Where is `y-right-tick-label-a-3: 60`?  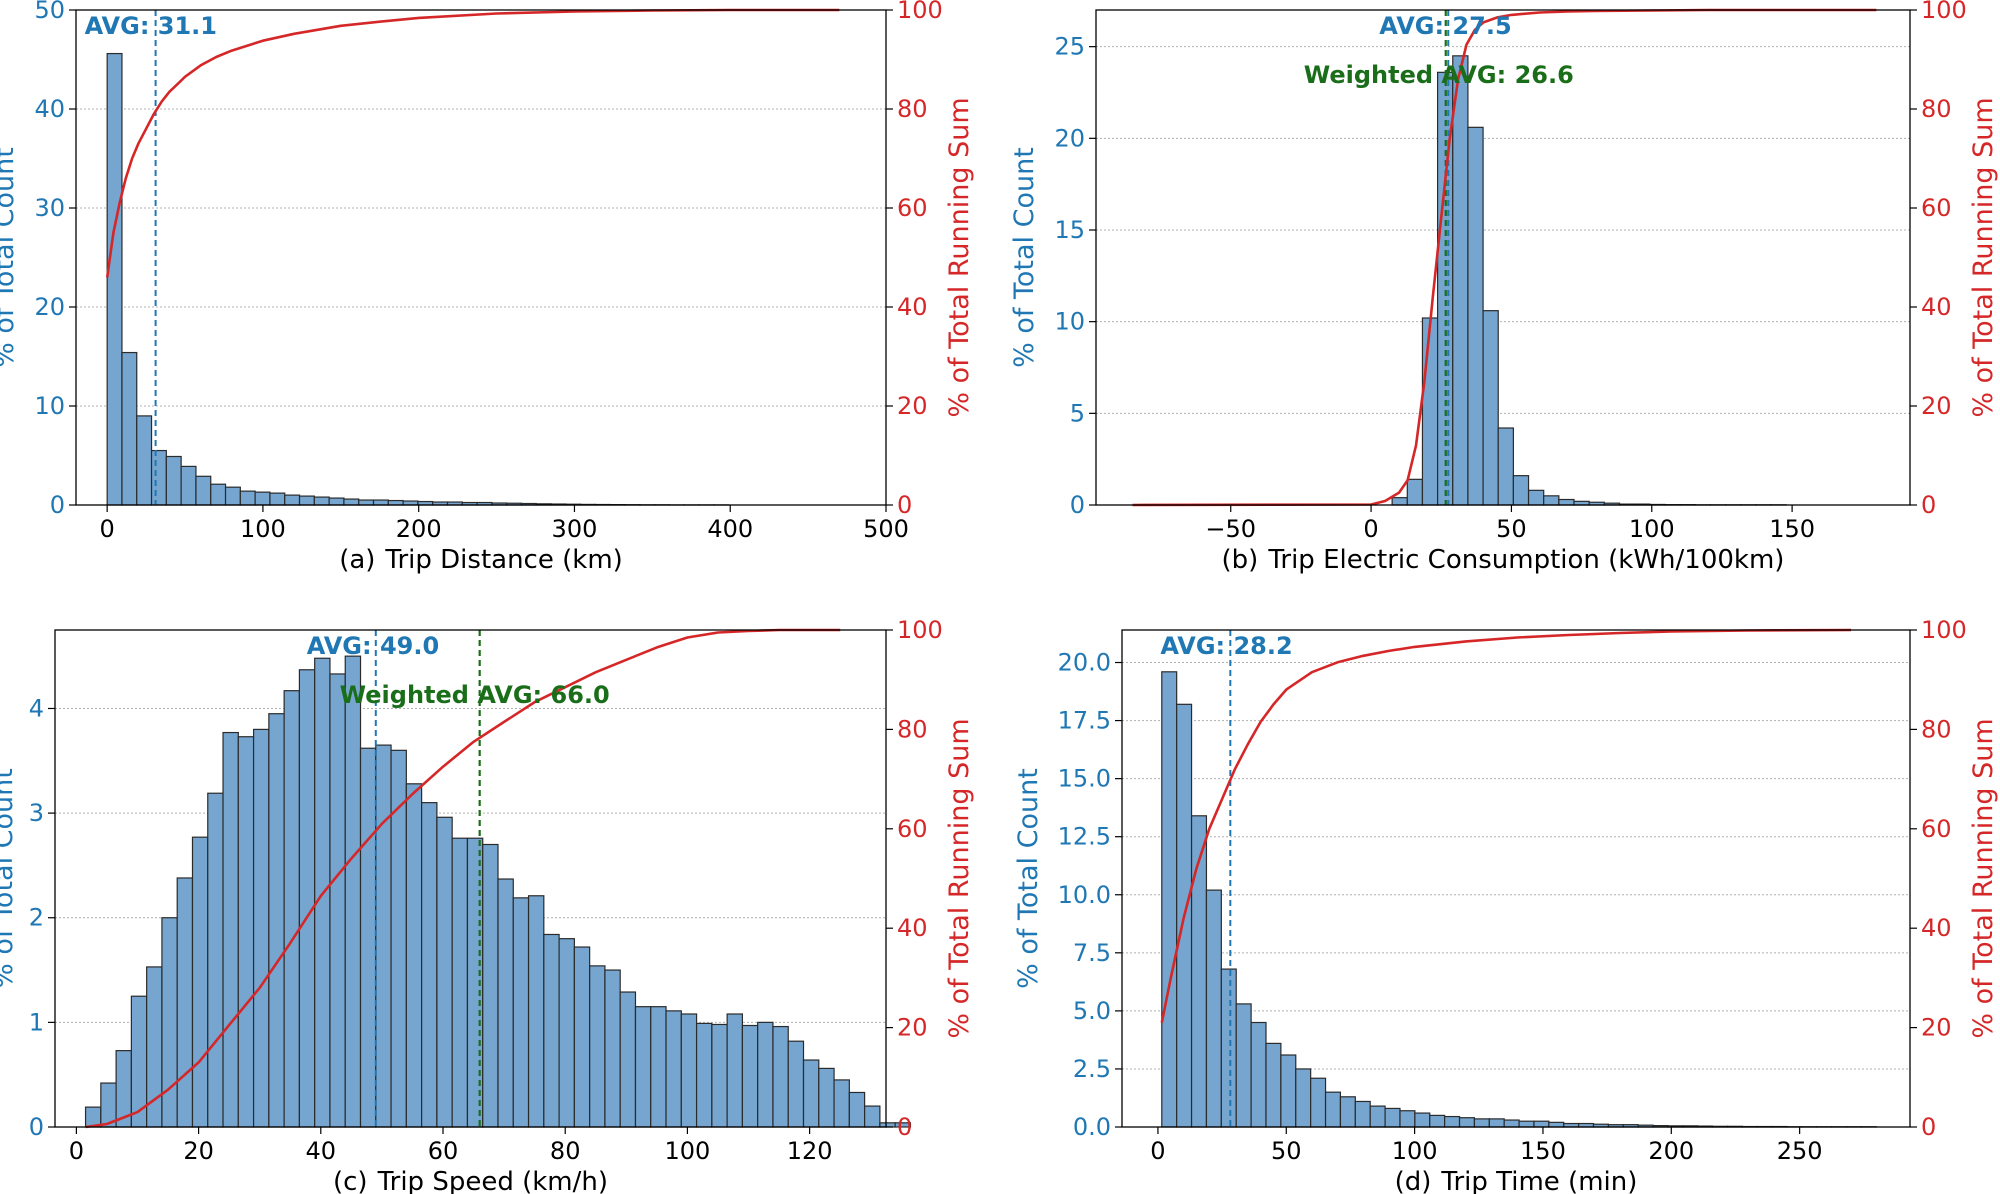
y-right-tick-label-a-3: 60 is located at coordinates (912, 208).